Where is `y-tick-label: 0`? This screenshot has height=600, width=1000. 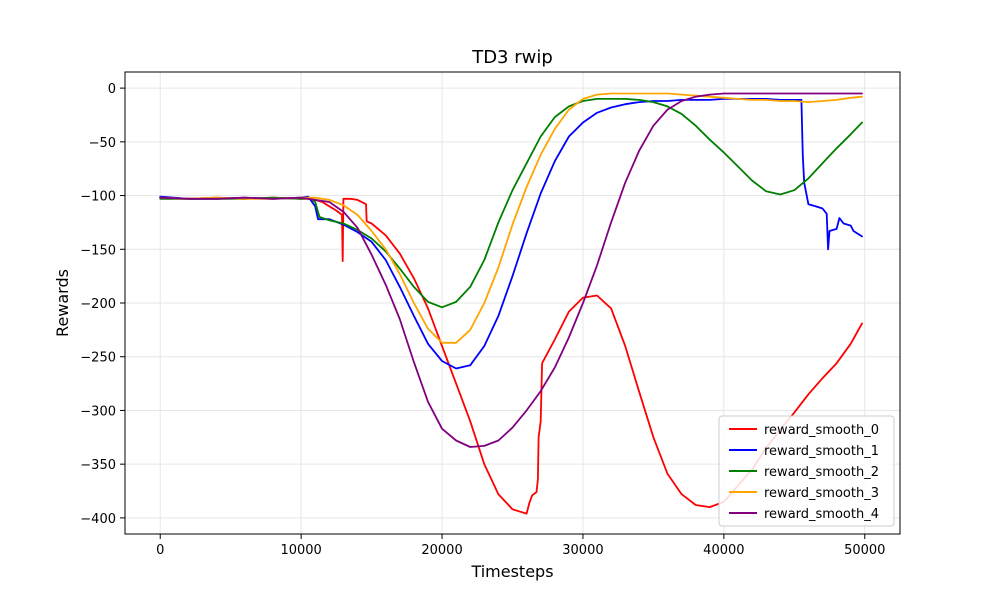 y-tick-label: 0 is located at coordinates (112, 89).